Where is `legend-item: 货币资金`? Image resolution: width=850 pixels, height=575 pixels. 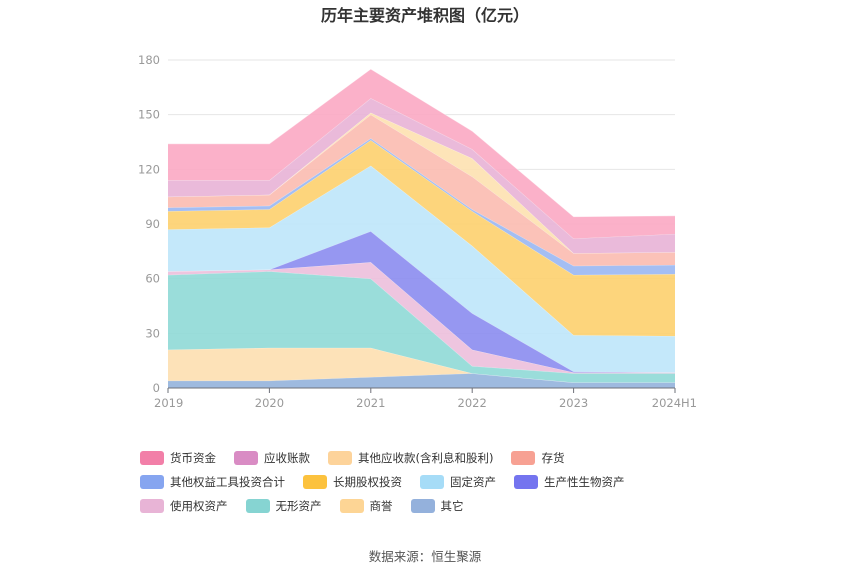
legend-item: 货币资金 is located at coordinates (178, 457).